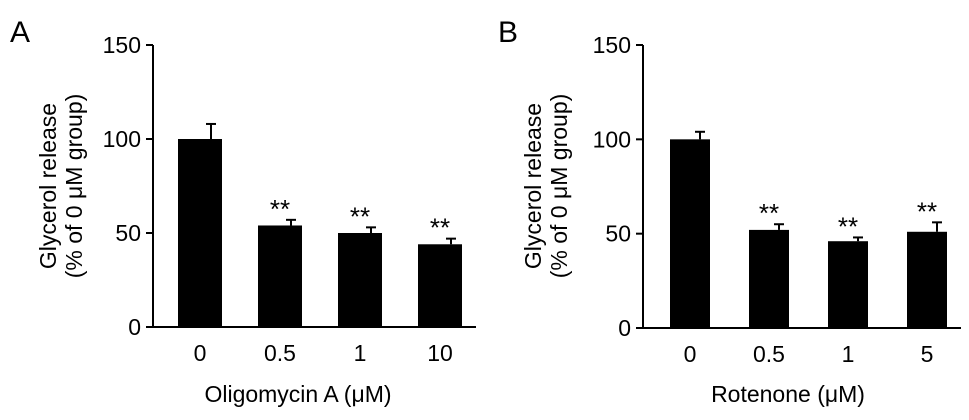  I want to click on panel-label: A, so click(20, 32).